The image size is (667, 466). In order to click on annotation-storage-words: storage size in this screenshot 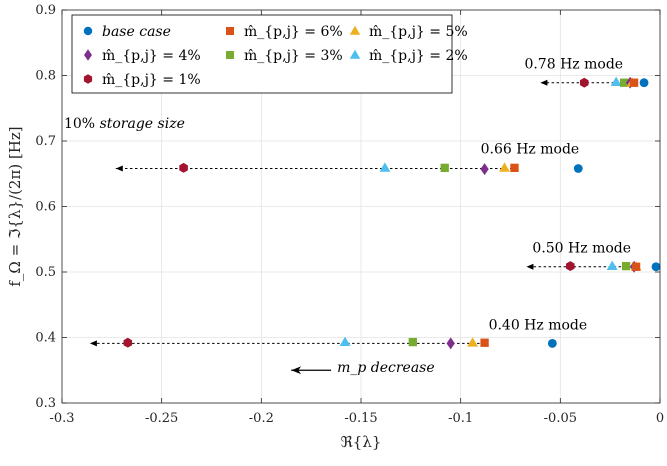, I will do `click(142, 124)`.